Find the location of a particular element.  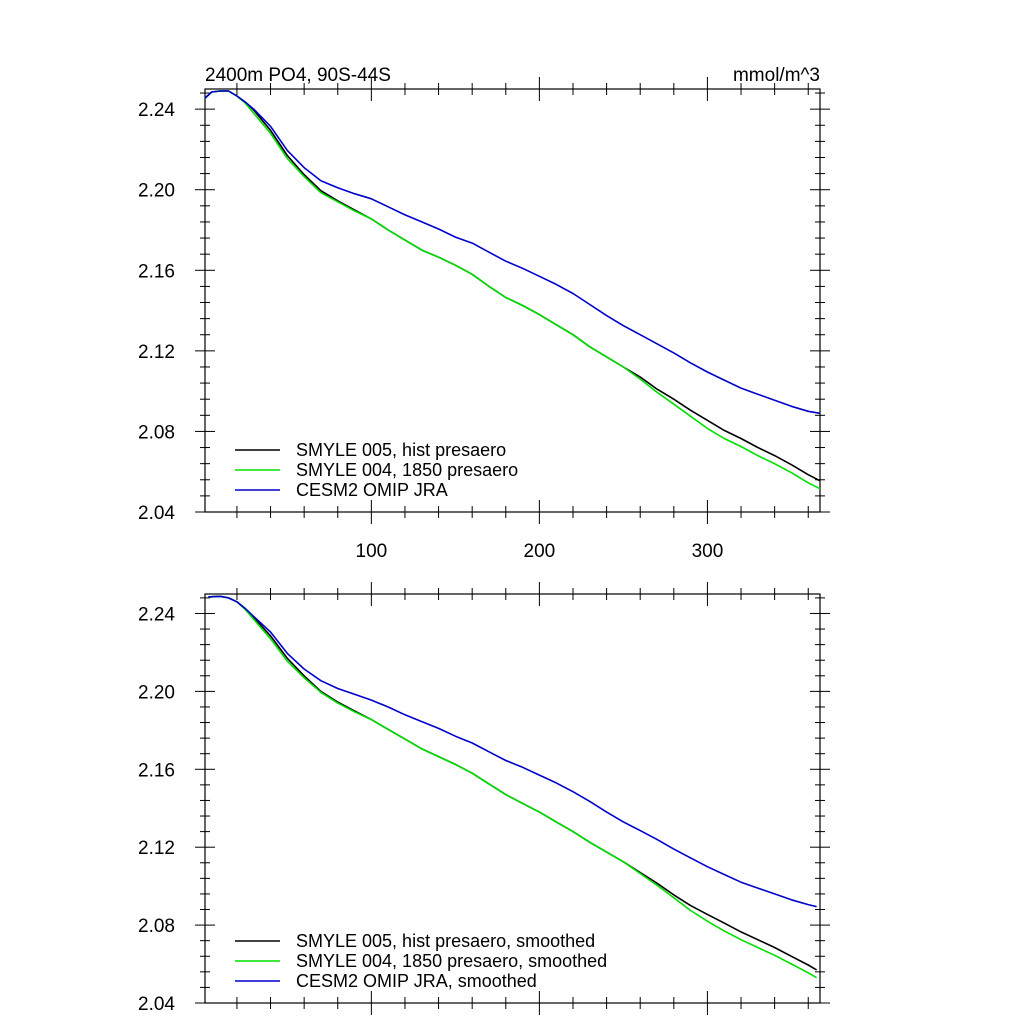

x-tick-label: 200 is located at coordinates (540, 551).